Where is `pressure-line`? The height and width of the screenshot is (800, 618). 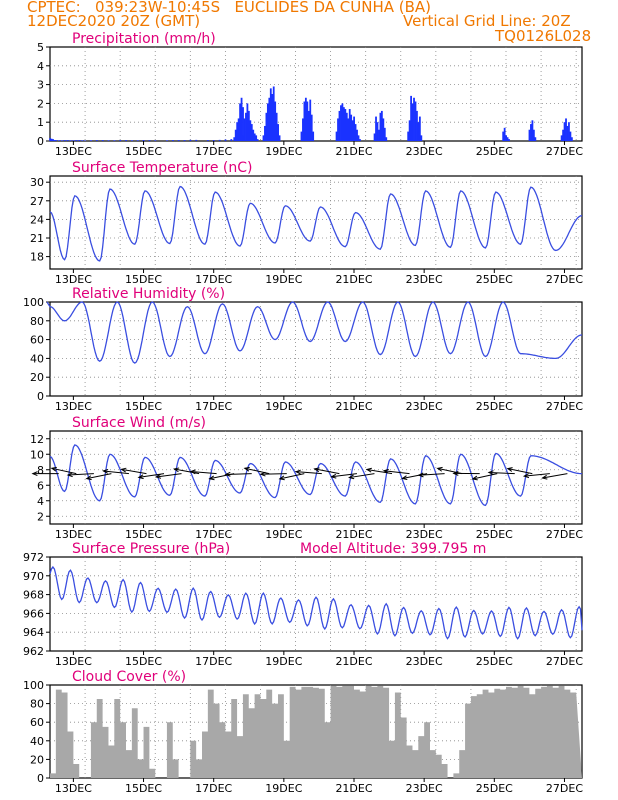 pressure-line is located at coordinates (316, 602).